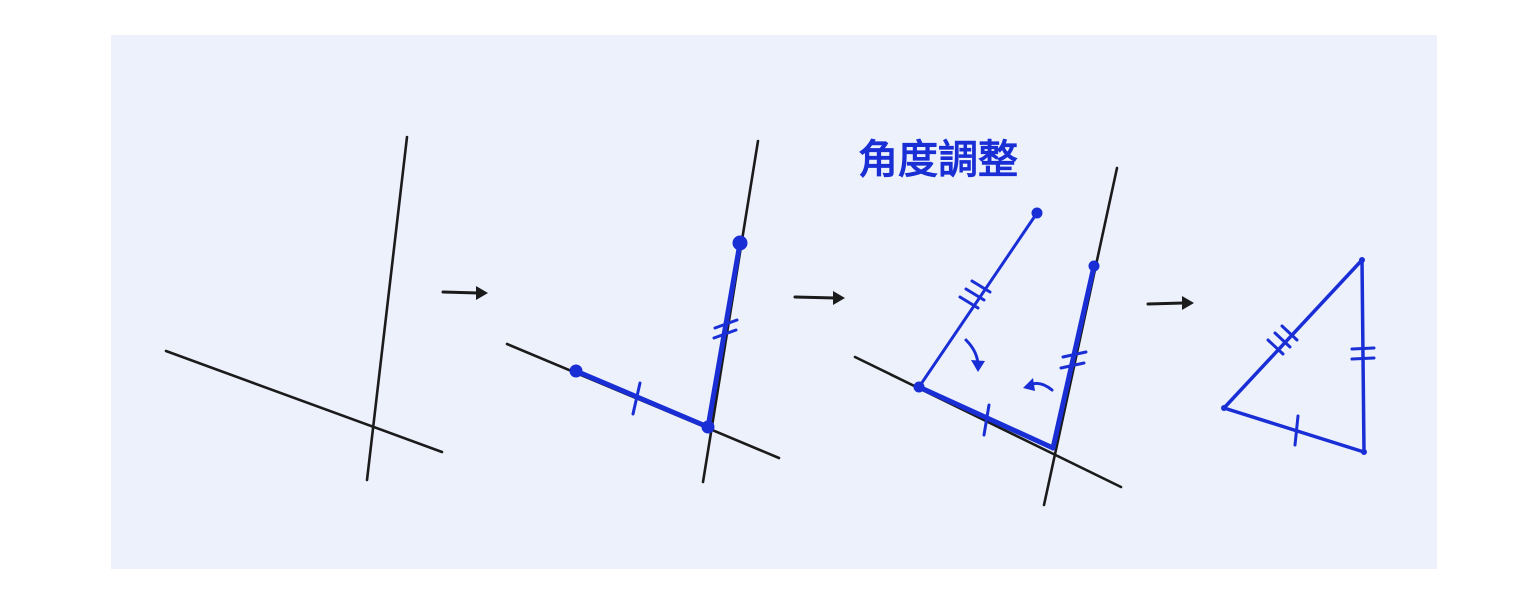  What do you see at coordinates (304, 401) in the screenshot?
I see `step-1-slanted-line` at bounding box center [304, 401].